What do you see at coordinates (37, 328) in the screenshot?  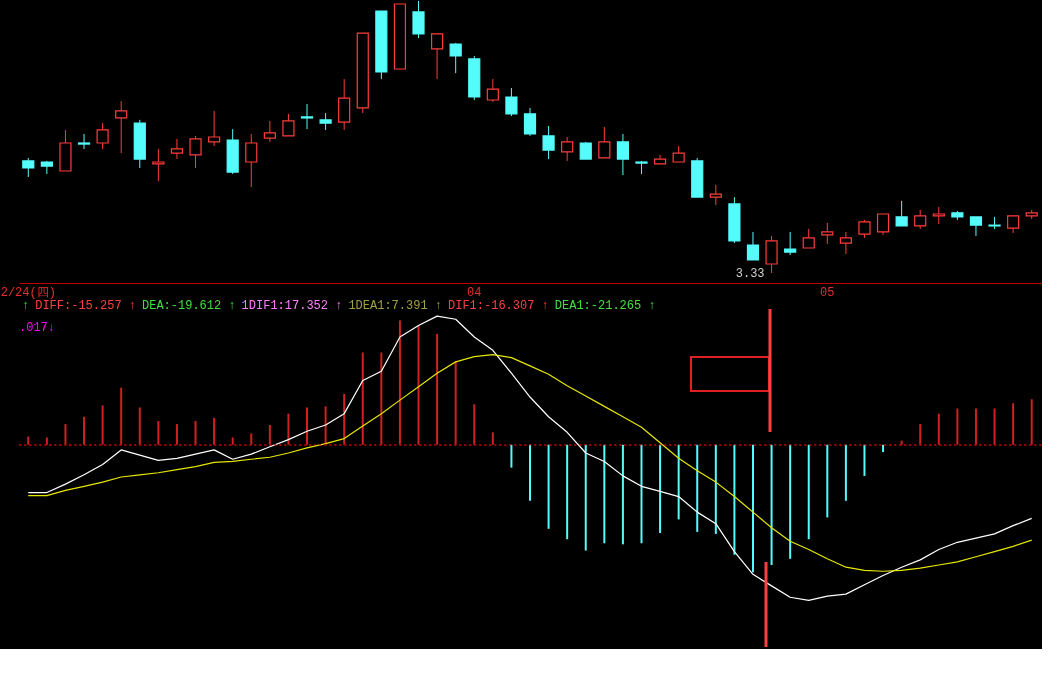 I see `annotation: .017↓` at bounding box center [37, 328].